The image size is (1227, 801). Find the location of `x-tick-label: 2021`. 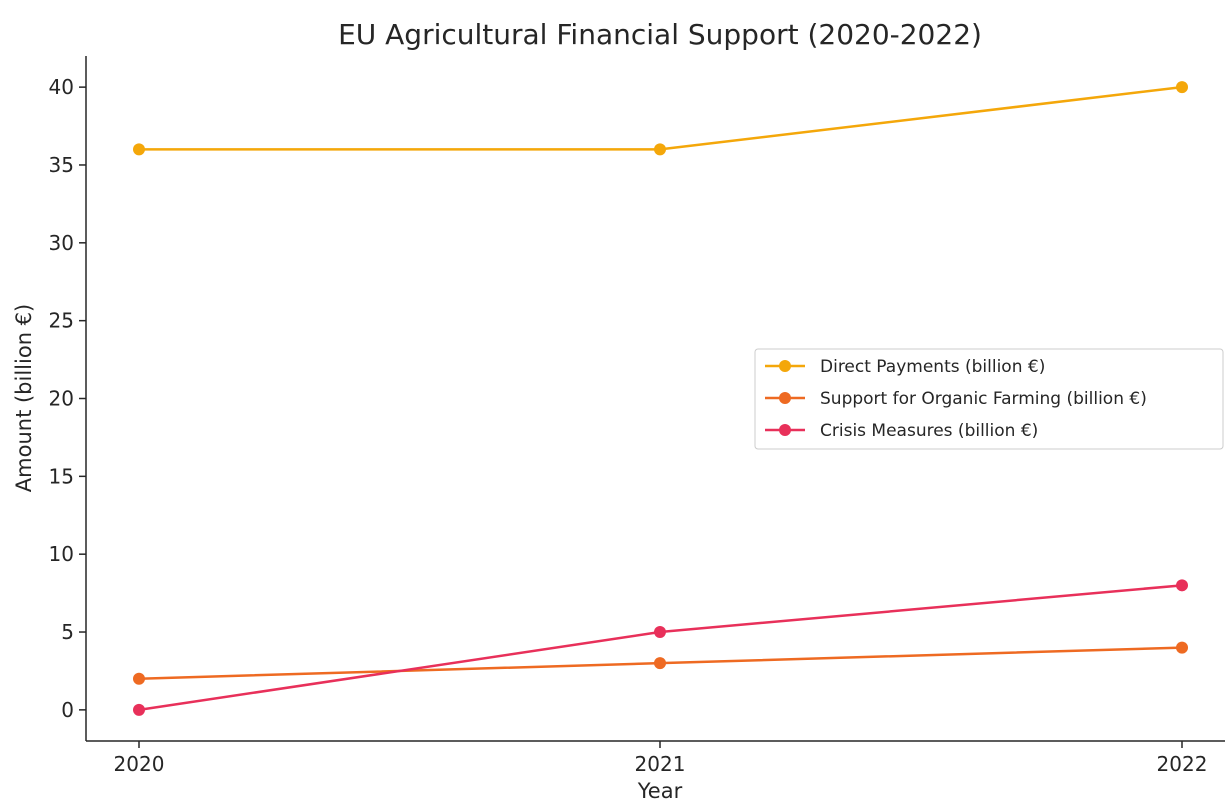

x-tick-label: 2021 is located at coordinates (660, 764).